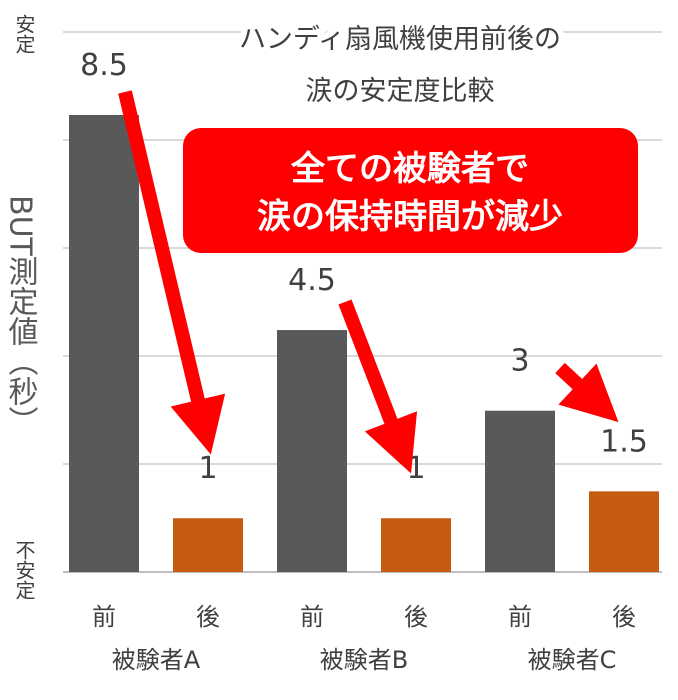  I want to click on bar-被験者B-後, so click(416, 545).